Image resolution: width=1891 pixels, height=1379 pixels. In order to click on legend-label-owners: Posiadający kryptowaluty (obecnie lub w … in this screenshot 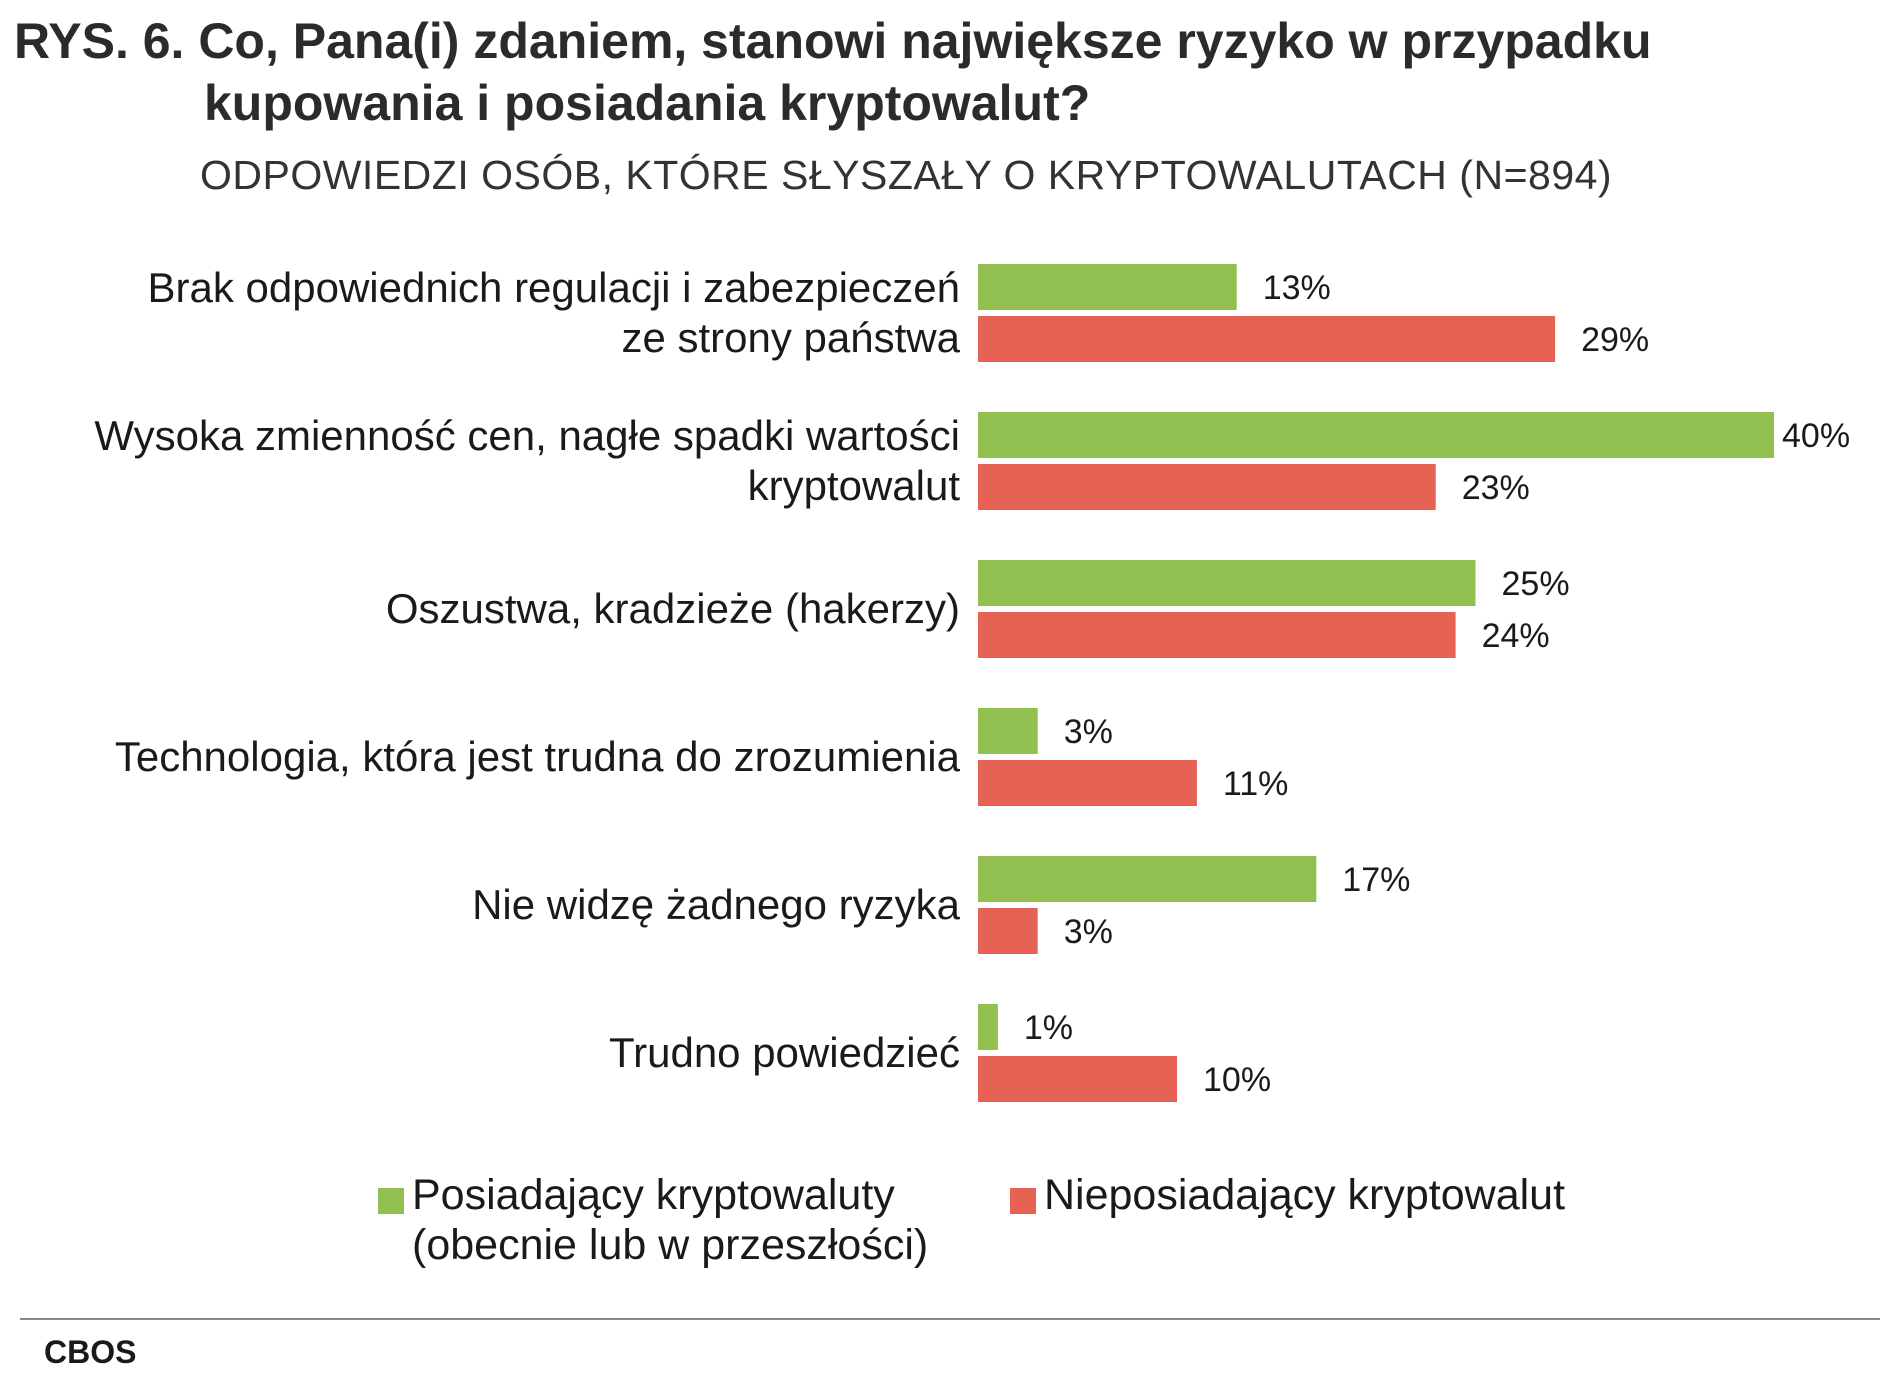, I will do `click(670, 1220)`.